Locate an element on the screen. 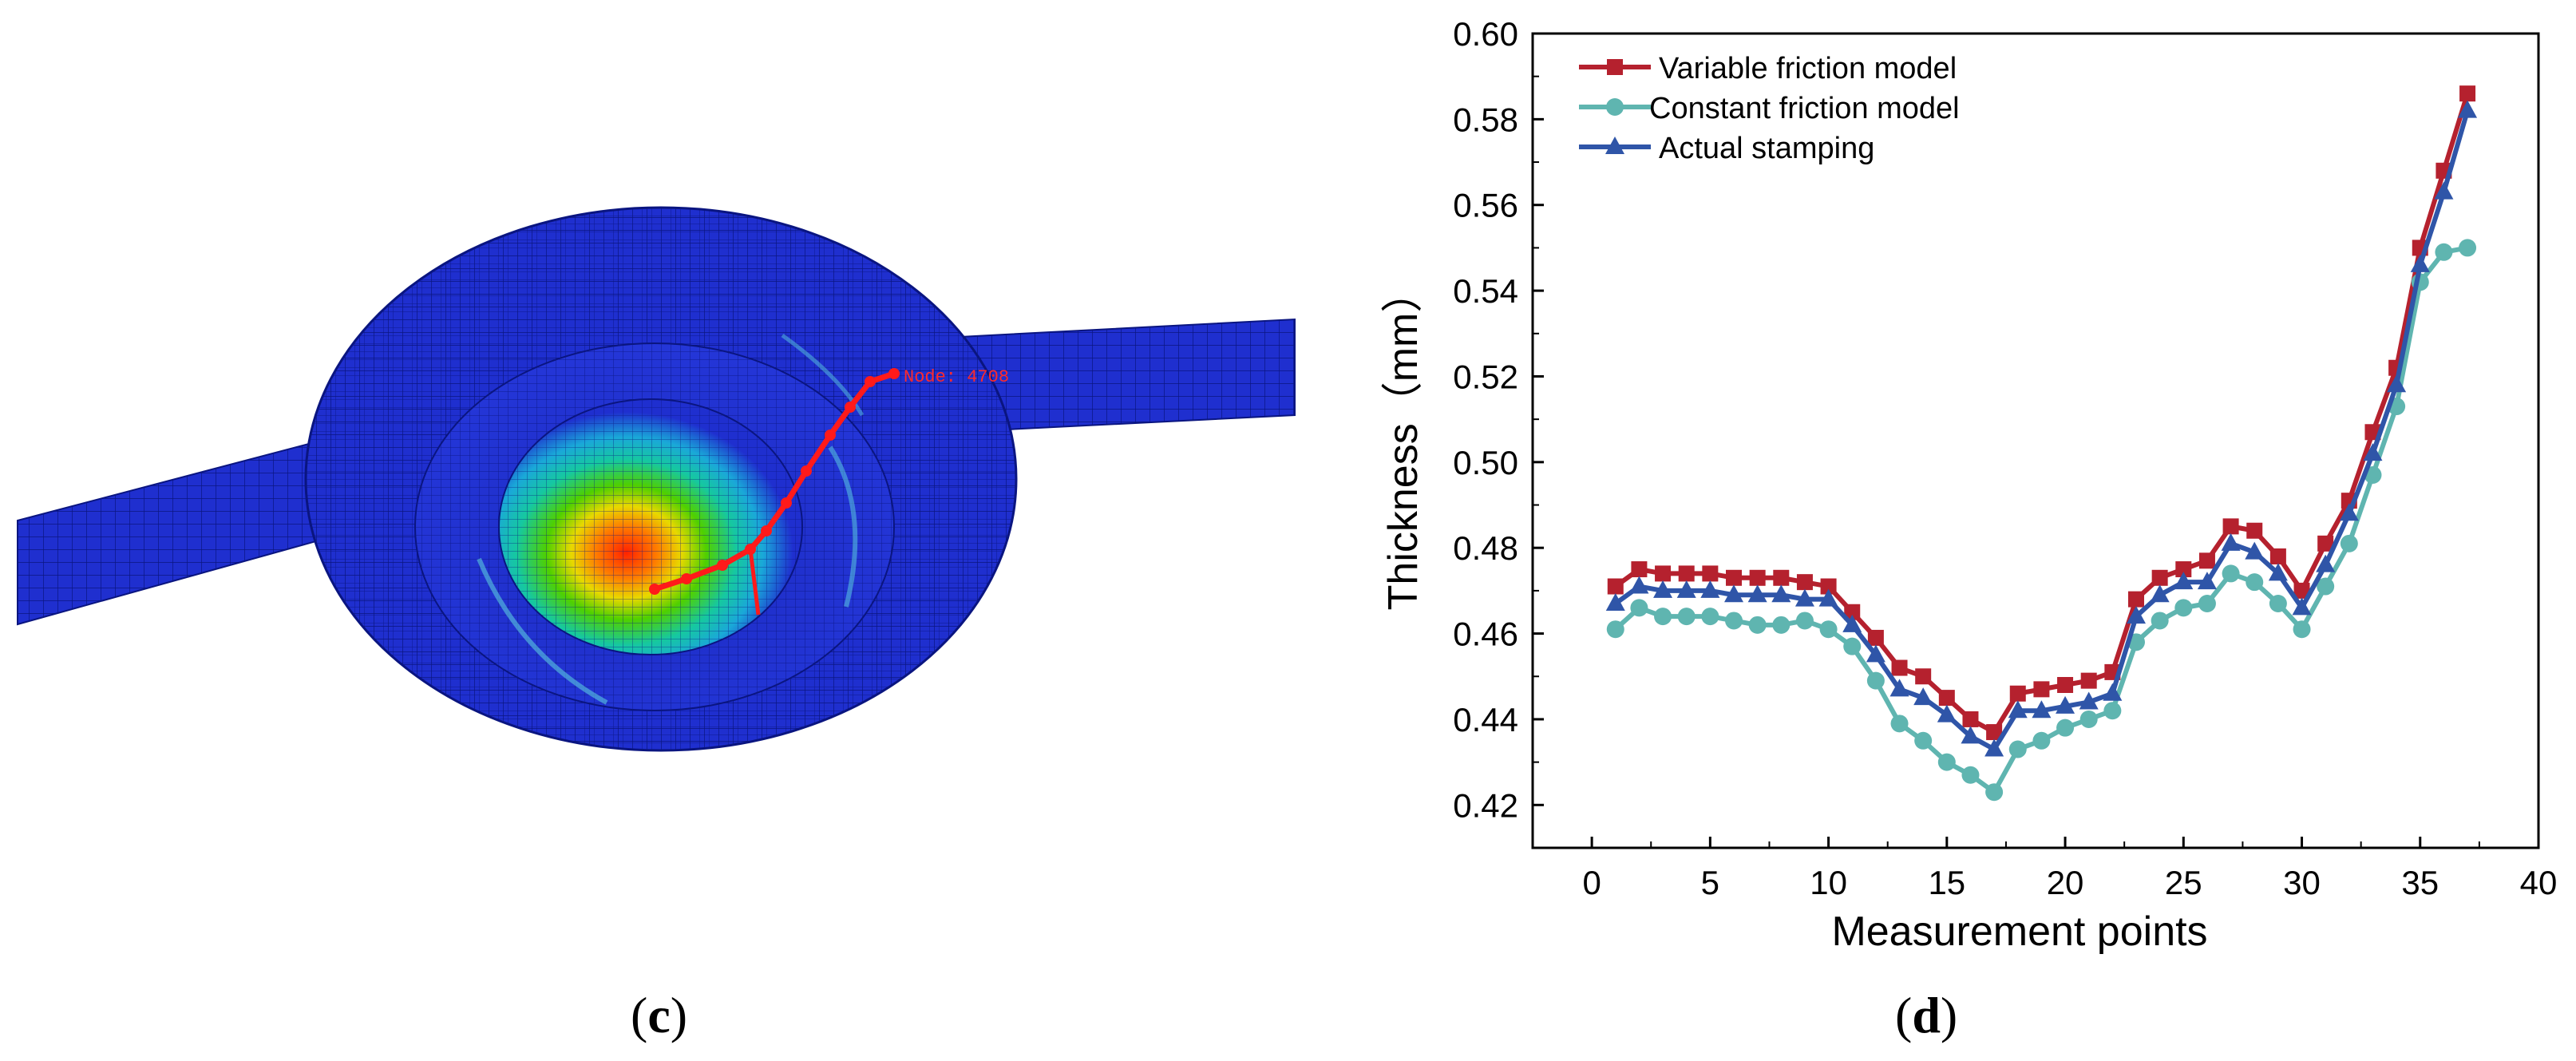 The image size is (2576, 1061). x-tick-label: 0 is located at coordinates (1592, 882).